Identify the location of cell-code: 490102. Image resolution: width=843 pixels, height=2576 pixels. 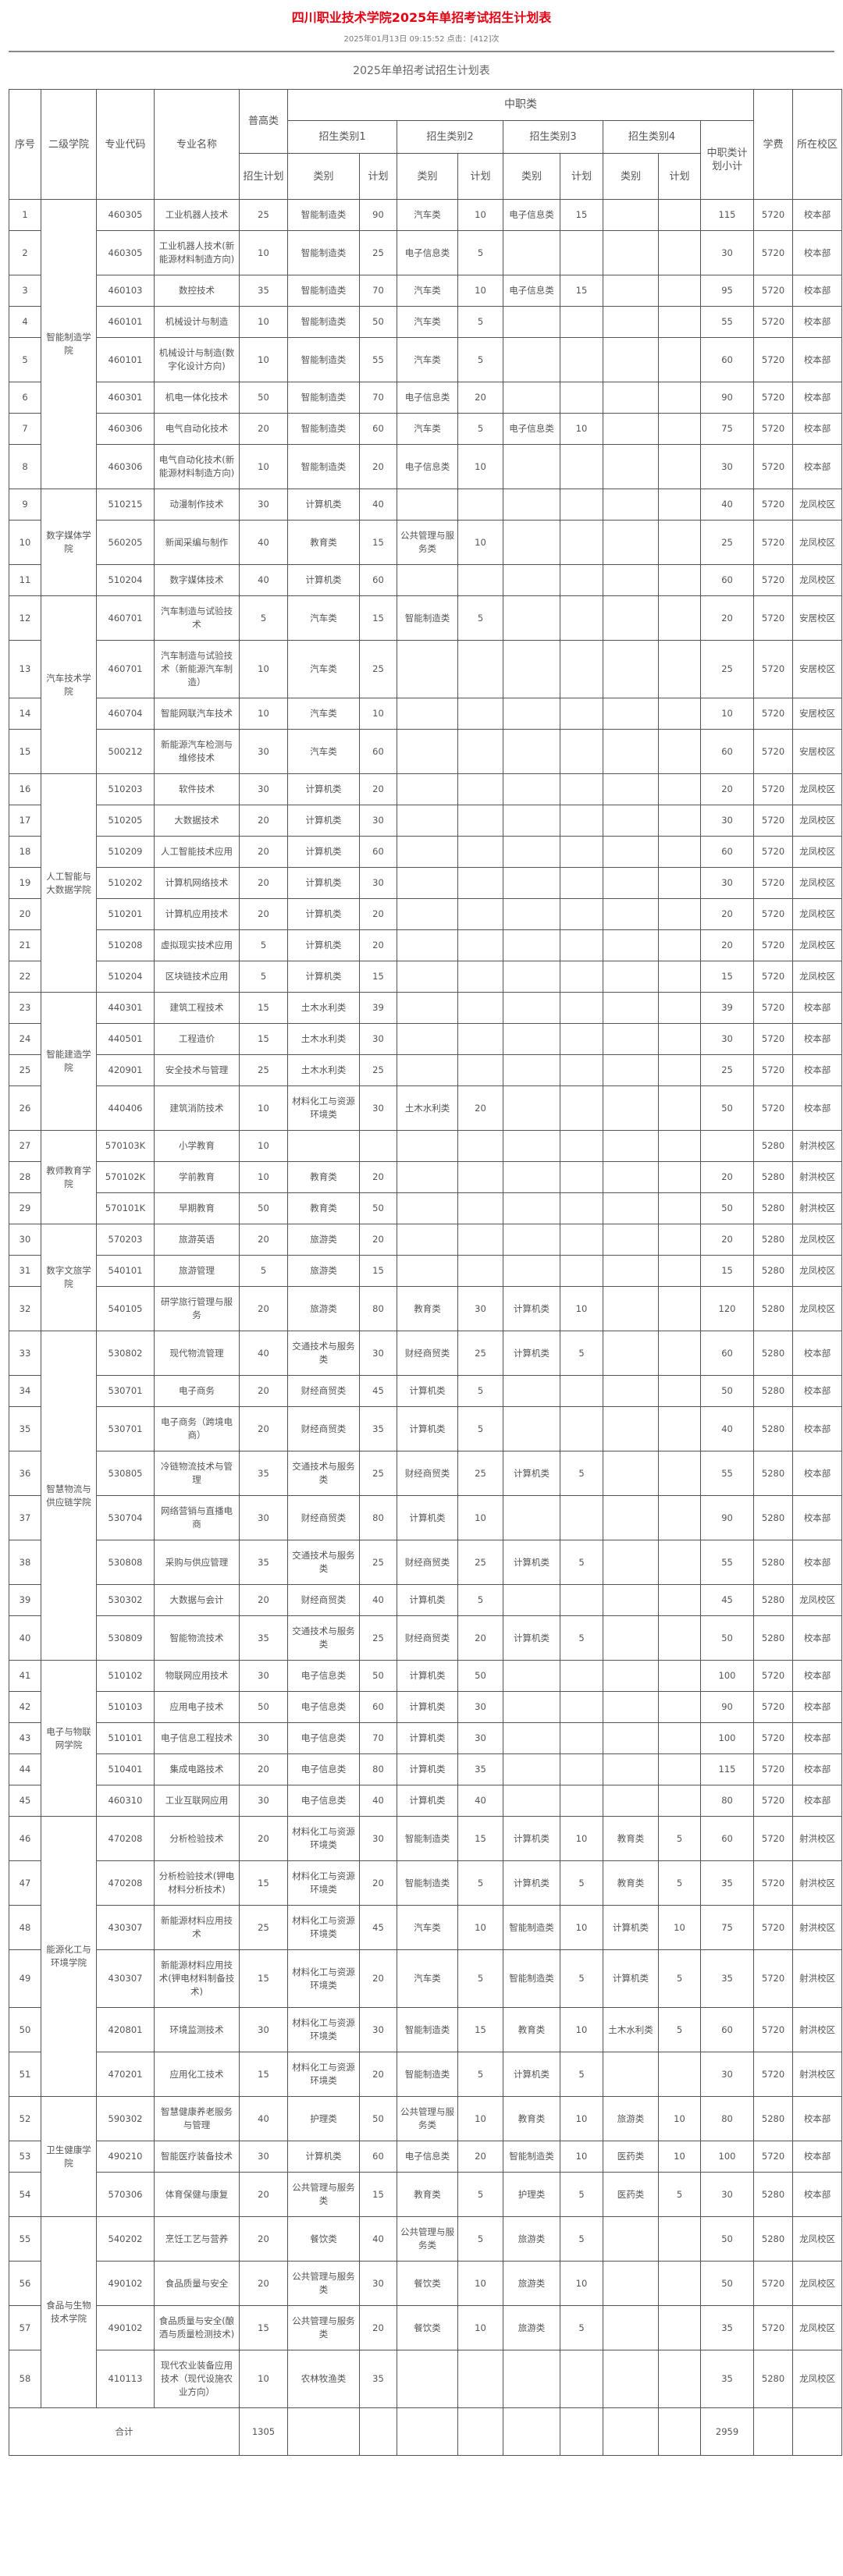
(126, 2327).